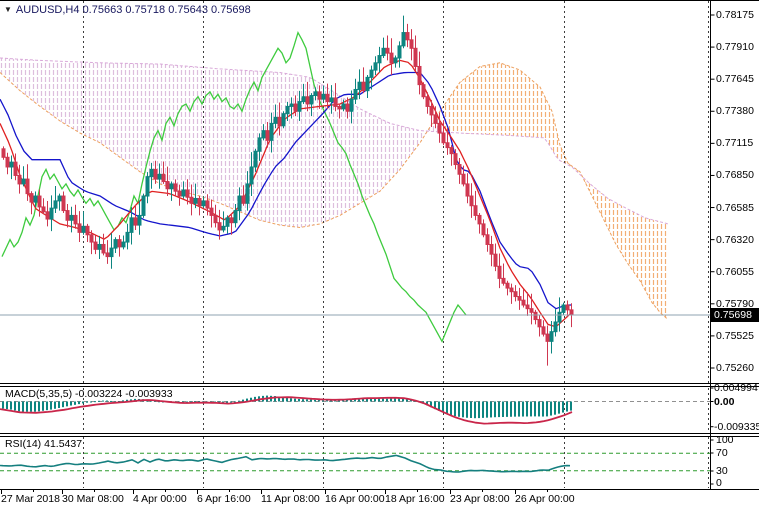 Image resolution: width=759 pixels, height=511 pixels. I want to click on time-axis-label: 30 Mar 08:00, so click(93, 499).